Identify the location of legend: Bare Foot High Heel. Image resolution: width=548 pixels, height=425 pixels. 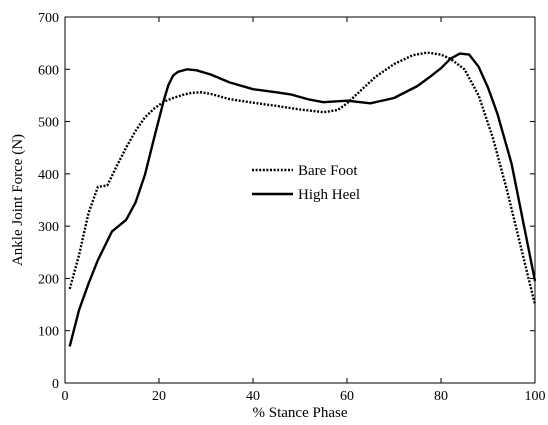
(306, 183).